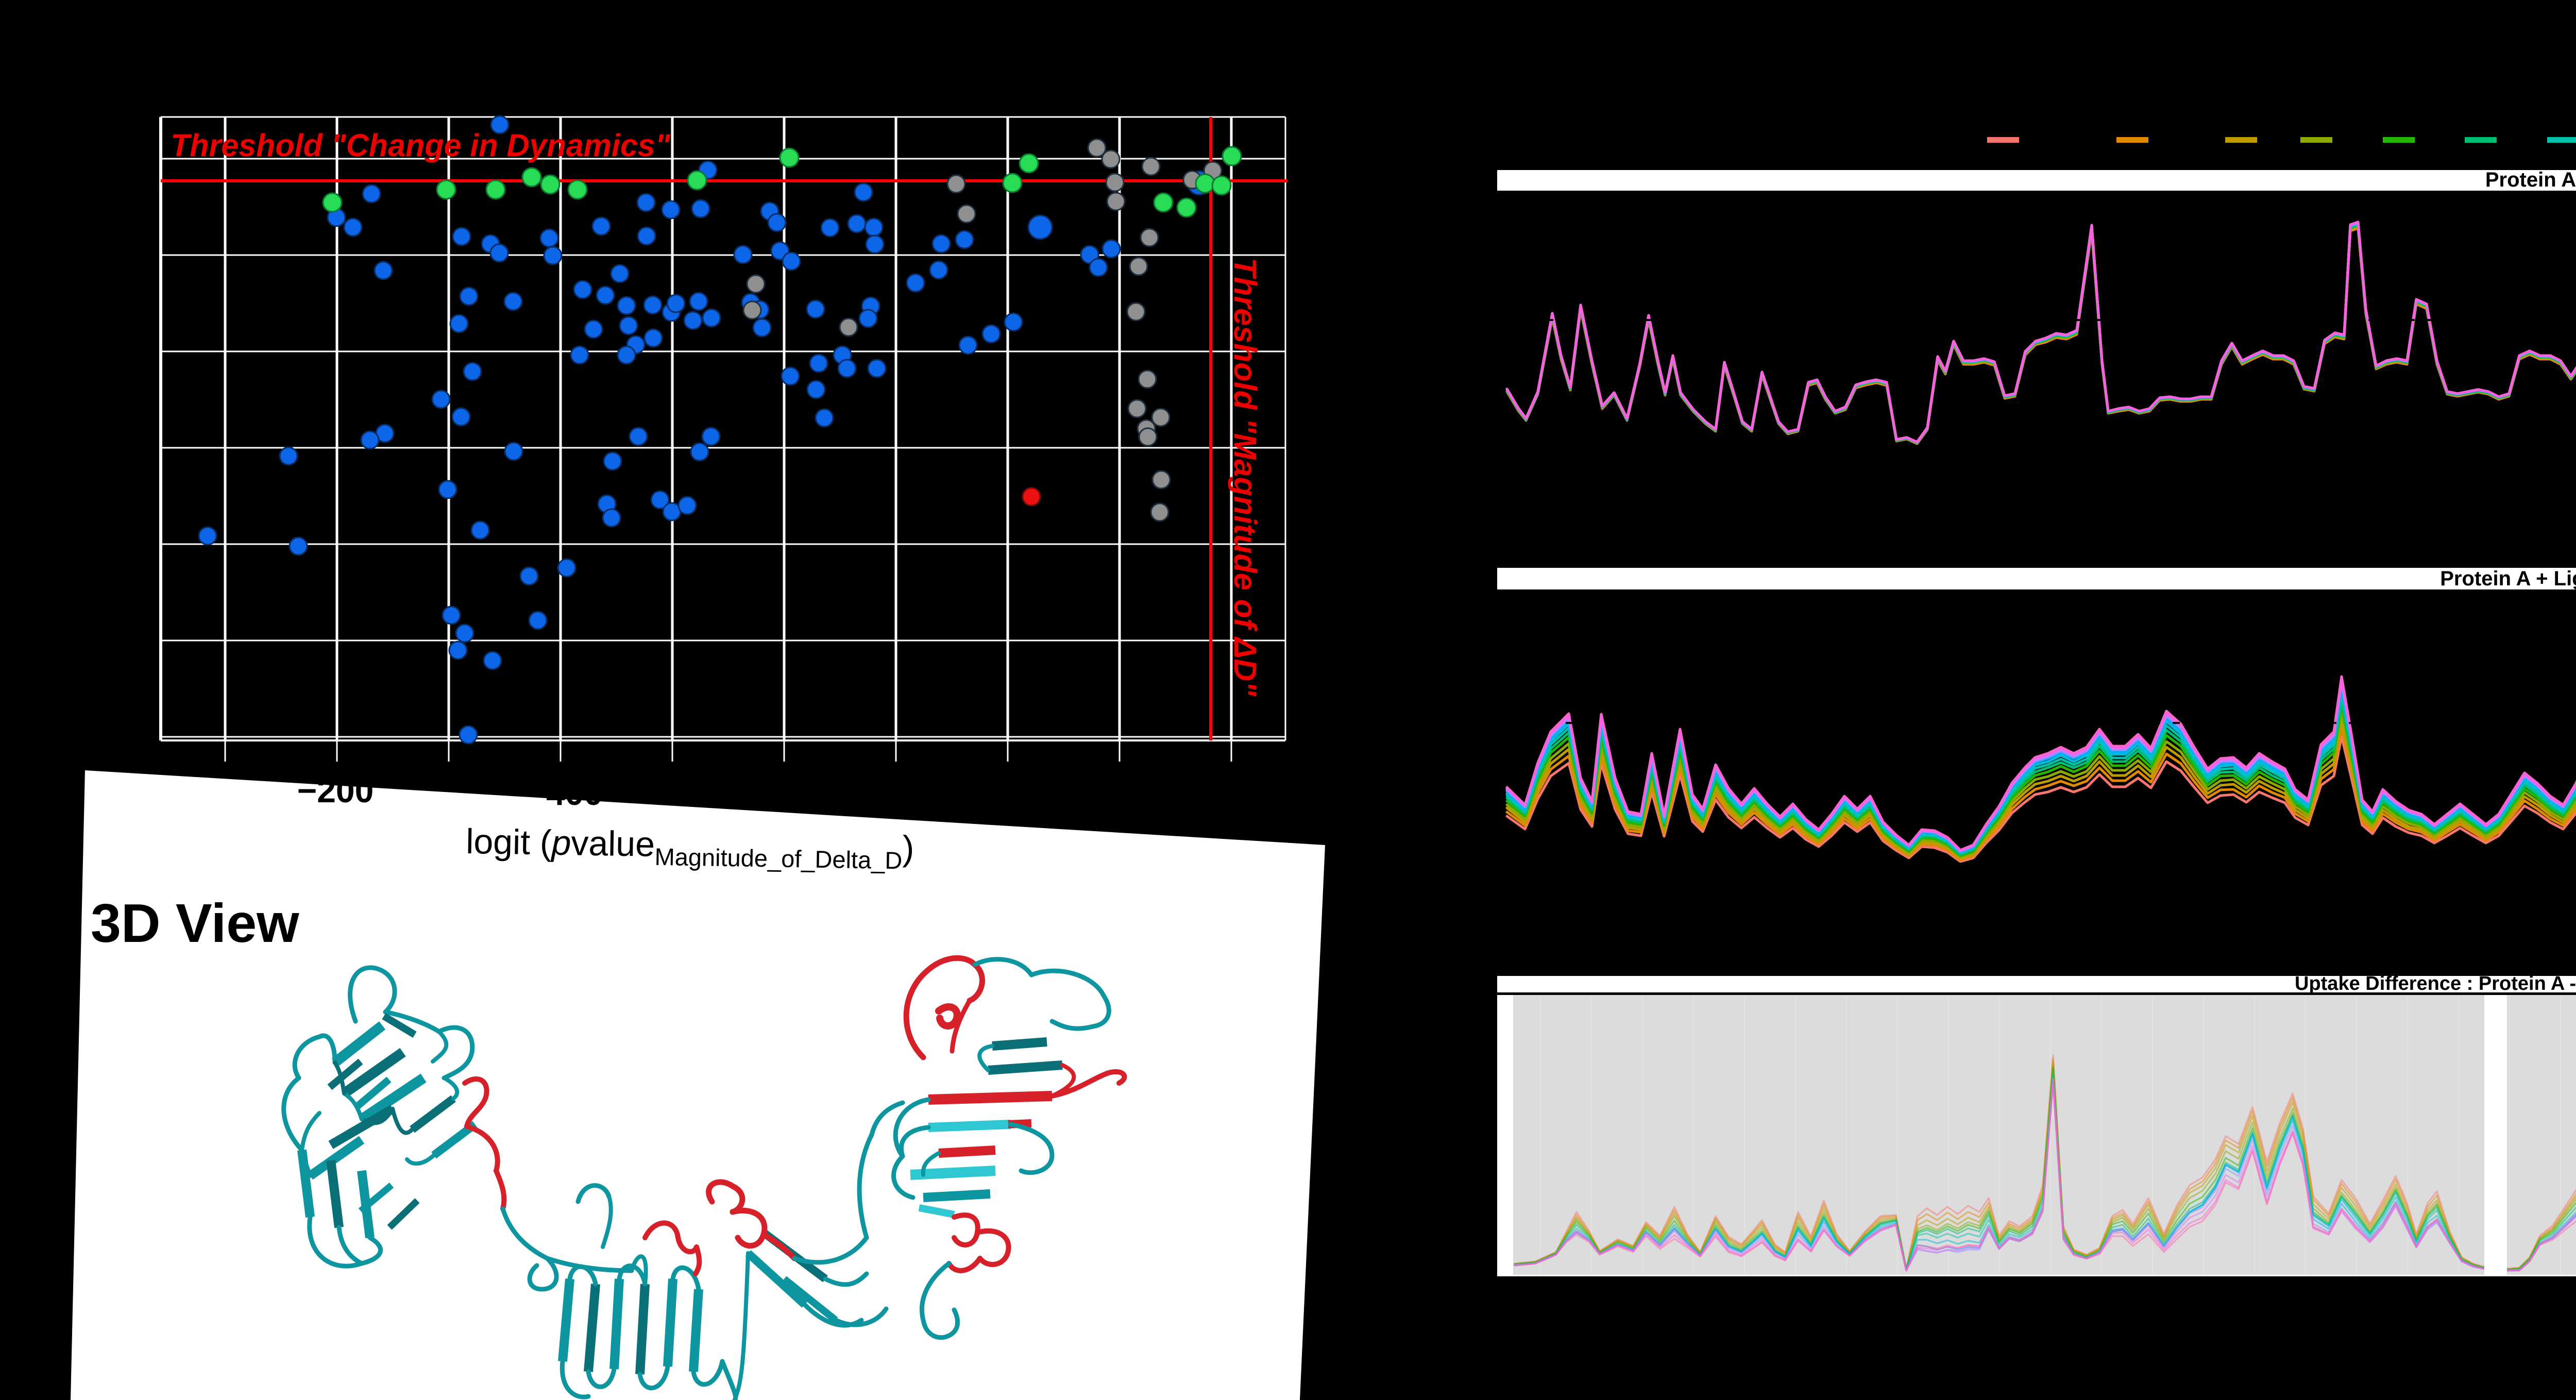 This screenshot has width=2576, height=1400. Describe the element at coordinates (574, 793) in the screenshot. I see `svg-text: 400` at that location.